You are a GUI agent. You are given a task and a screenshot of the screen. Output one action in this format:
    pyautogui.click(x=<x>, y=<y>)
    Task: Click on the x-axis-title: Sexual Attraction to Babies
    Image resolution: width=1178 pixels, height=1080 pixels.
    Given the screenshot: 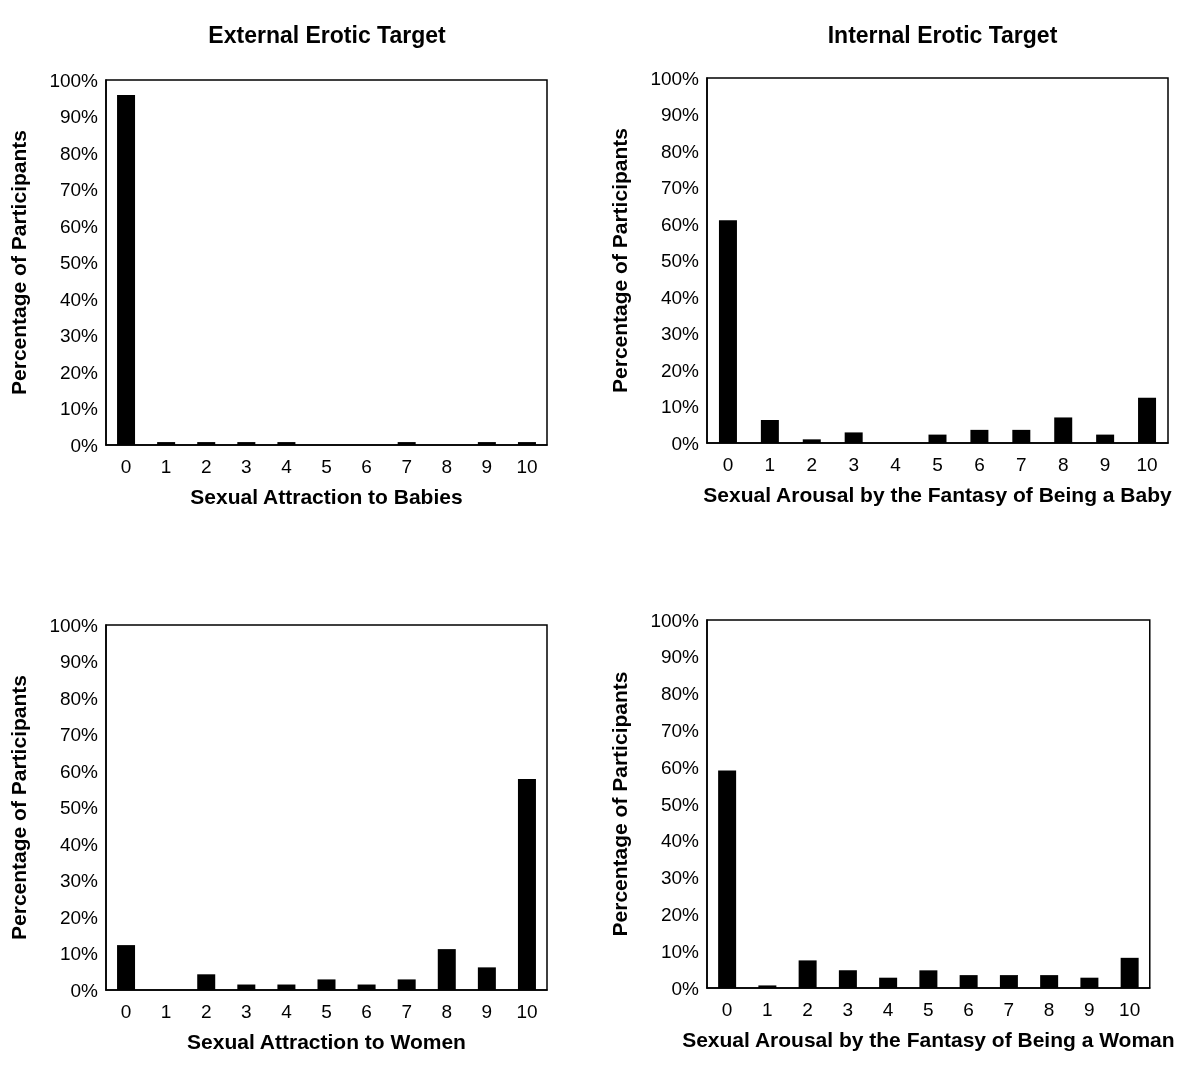 What is the action you would take?
    pyautogui.click(x=326, y=496)
    